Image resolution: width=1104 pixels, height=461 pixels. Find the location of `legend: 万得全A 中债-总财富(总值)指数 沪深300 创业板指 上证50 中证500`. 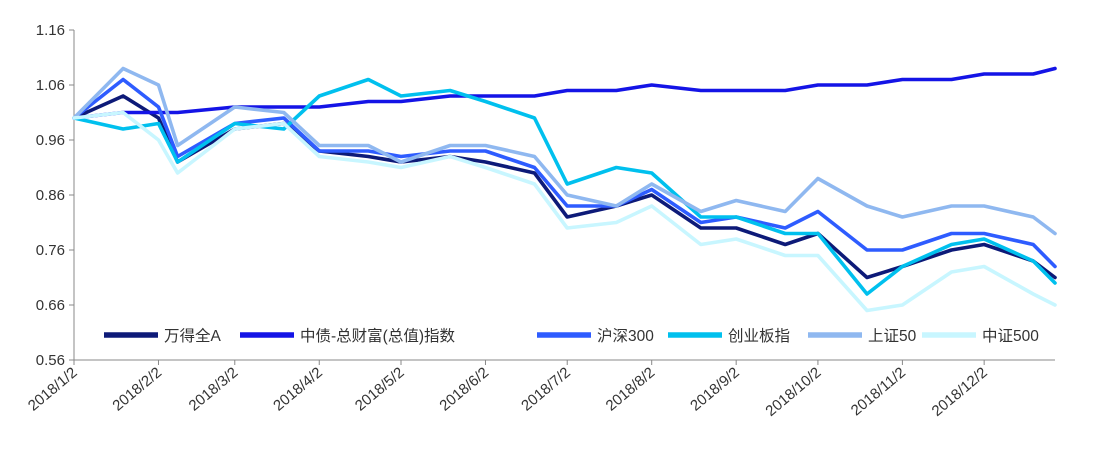

legend: 万得全A 中债-总财富(总值)指数 沪深300 创业板指 上证50 中证500 is located at coordinates (571, 336).